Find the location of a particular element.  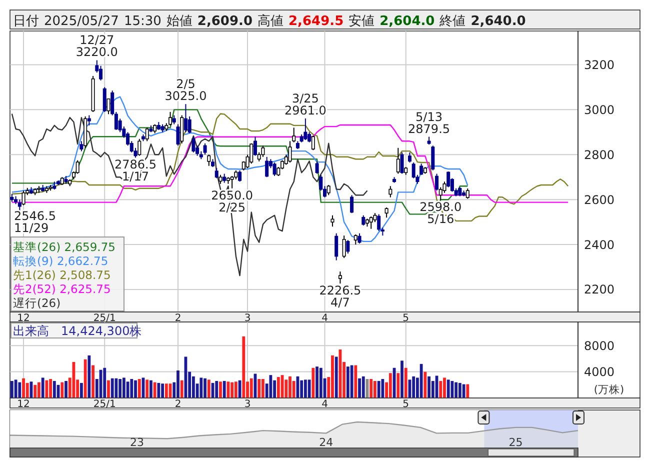

y-tick-label: 2200 is located at coordinates (599, 289).